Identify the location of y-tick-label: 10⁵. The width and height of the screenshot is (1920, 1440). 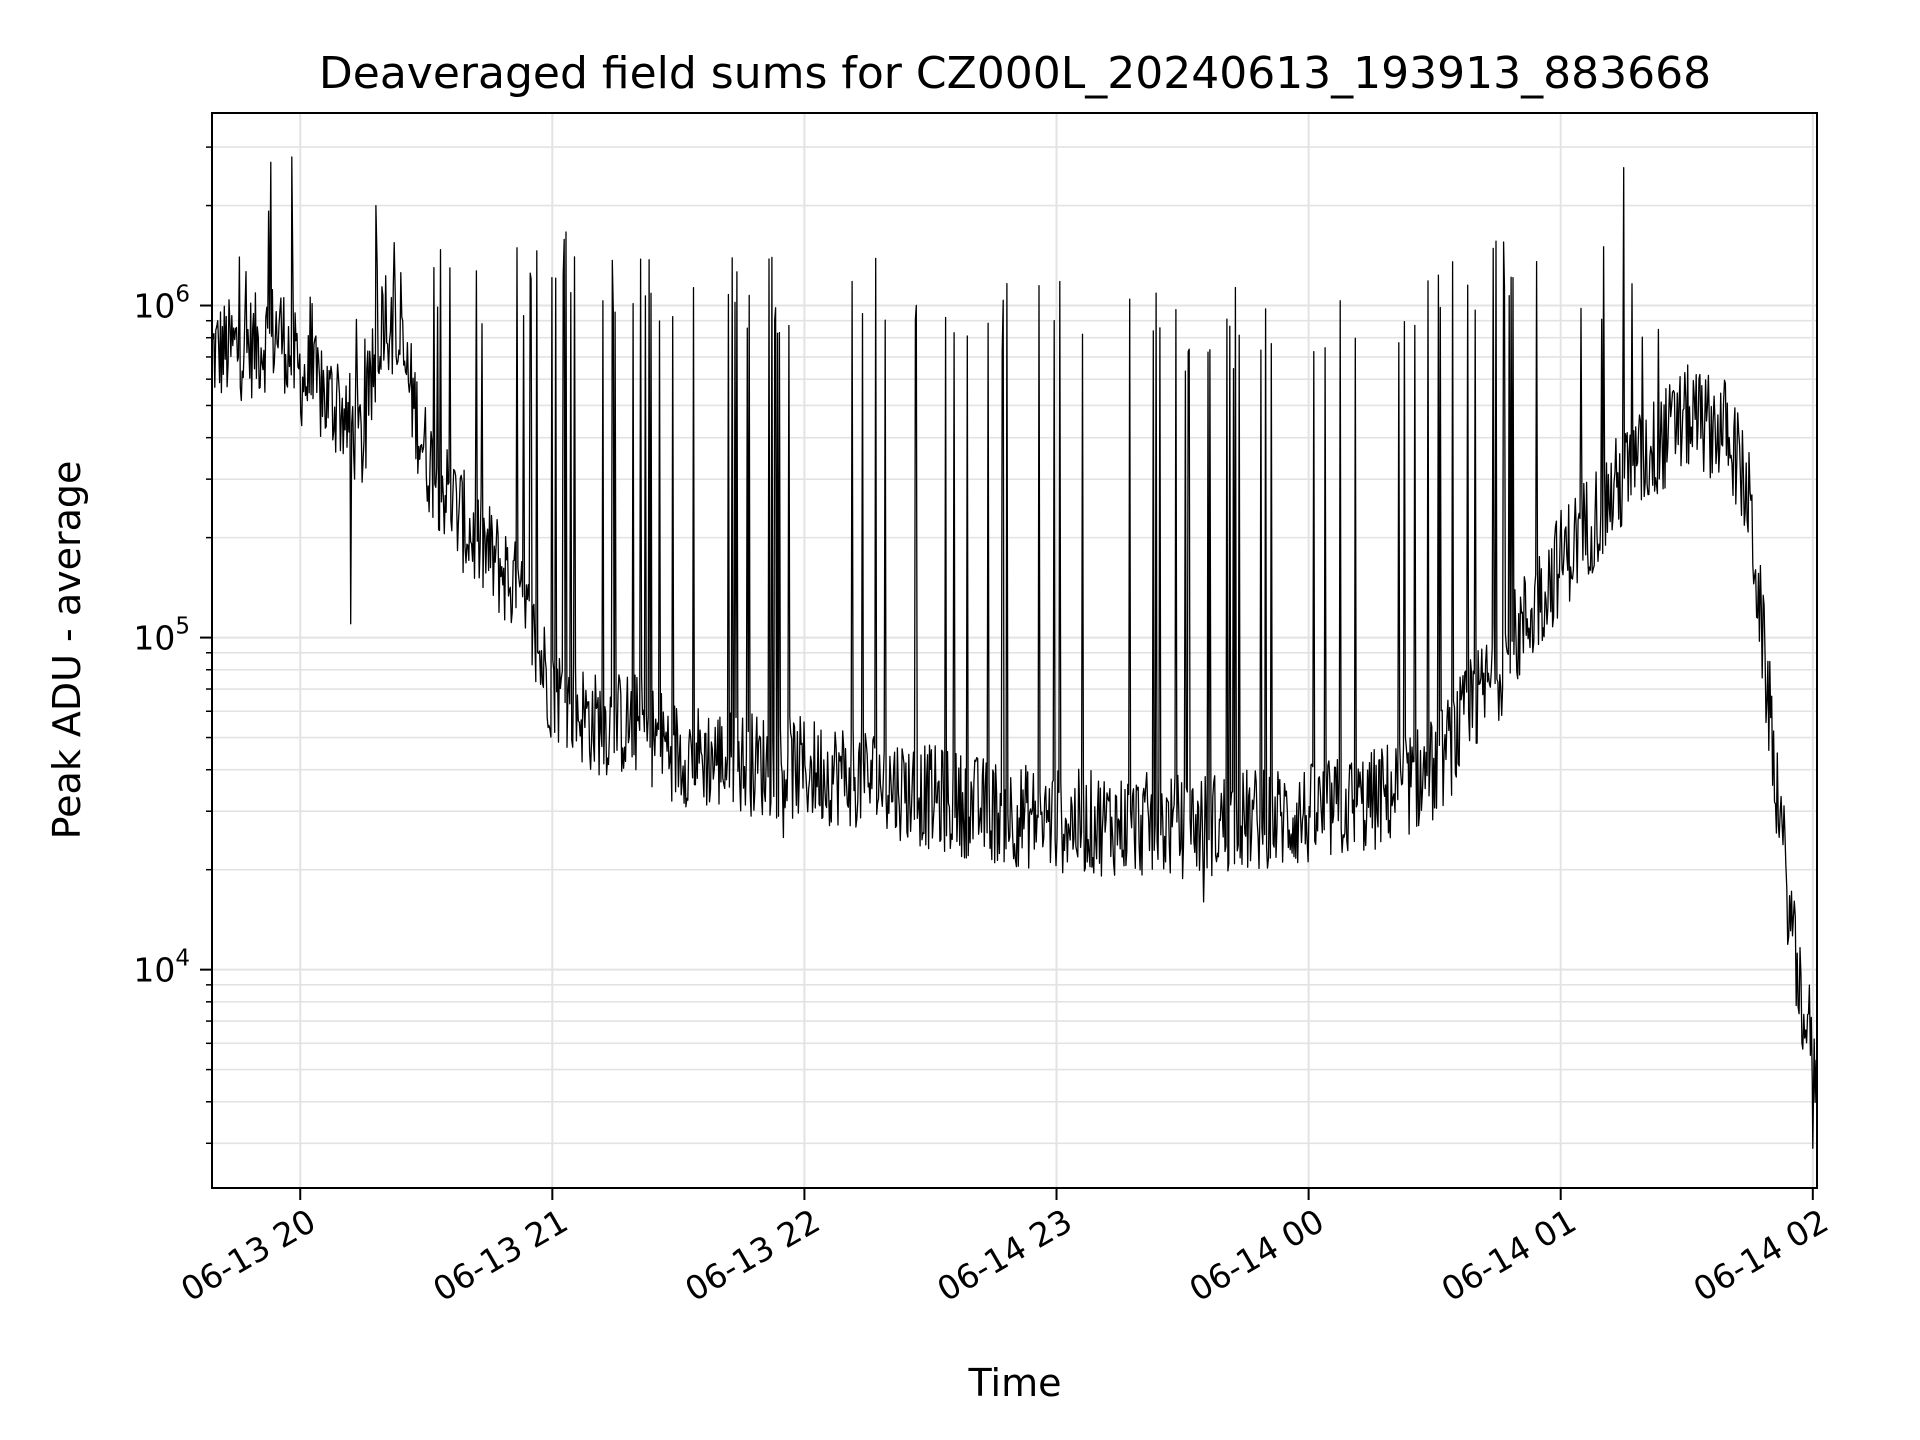
(161, 636).